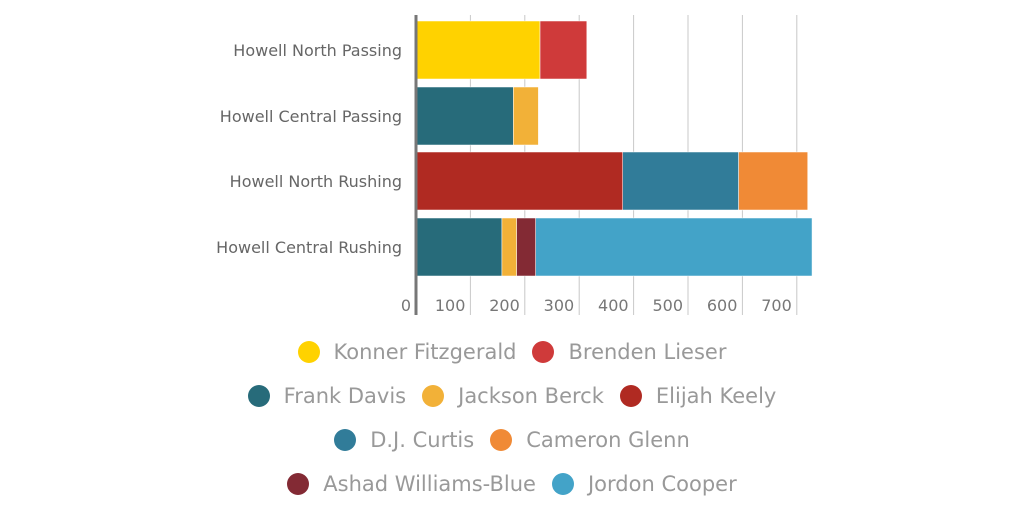  Describe the element at coordinates (345, 396) in the screenshot. I see `legend-label: Frank Davis` at that location.